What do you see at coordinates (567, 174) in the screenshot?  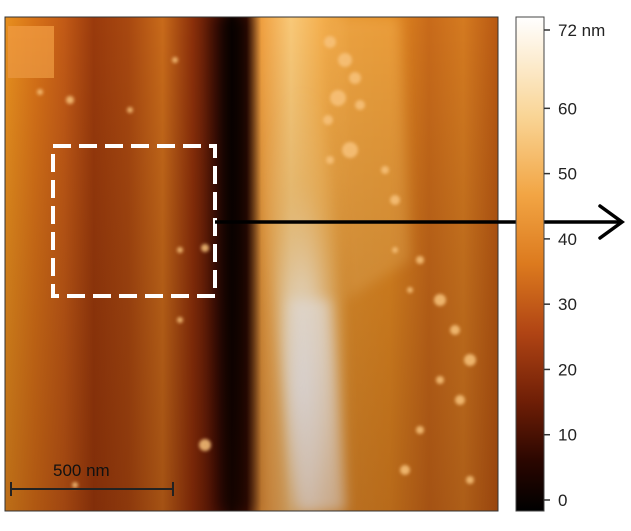 I see `colorbar-tick-label: 50` at bounding box center [567, 174].